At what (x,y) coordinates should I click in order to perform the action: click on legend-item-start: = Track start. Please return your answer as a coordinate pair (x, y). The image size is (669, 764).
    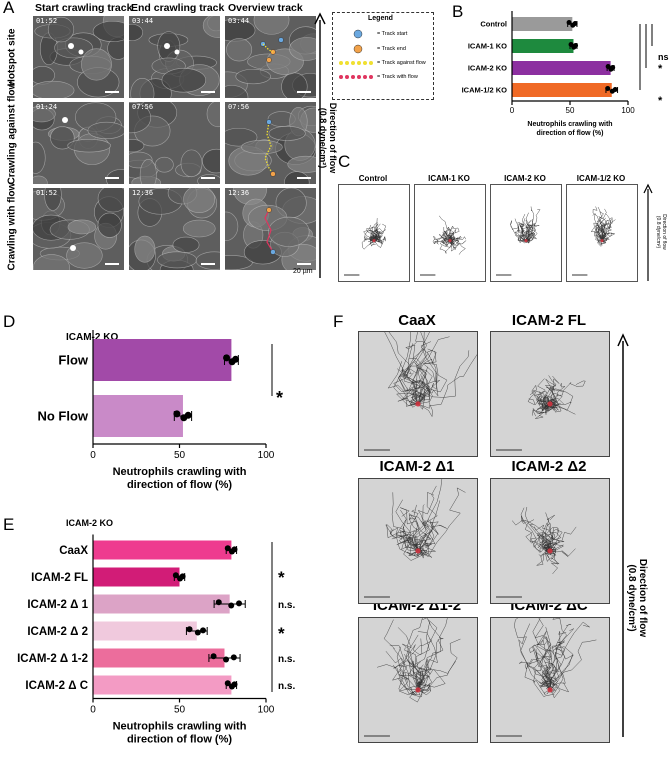
    Looking at the image, I should click on (392, 34).